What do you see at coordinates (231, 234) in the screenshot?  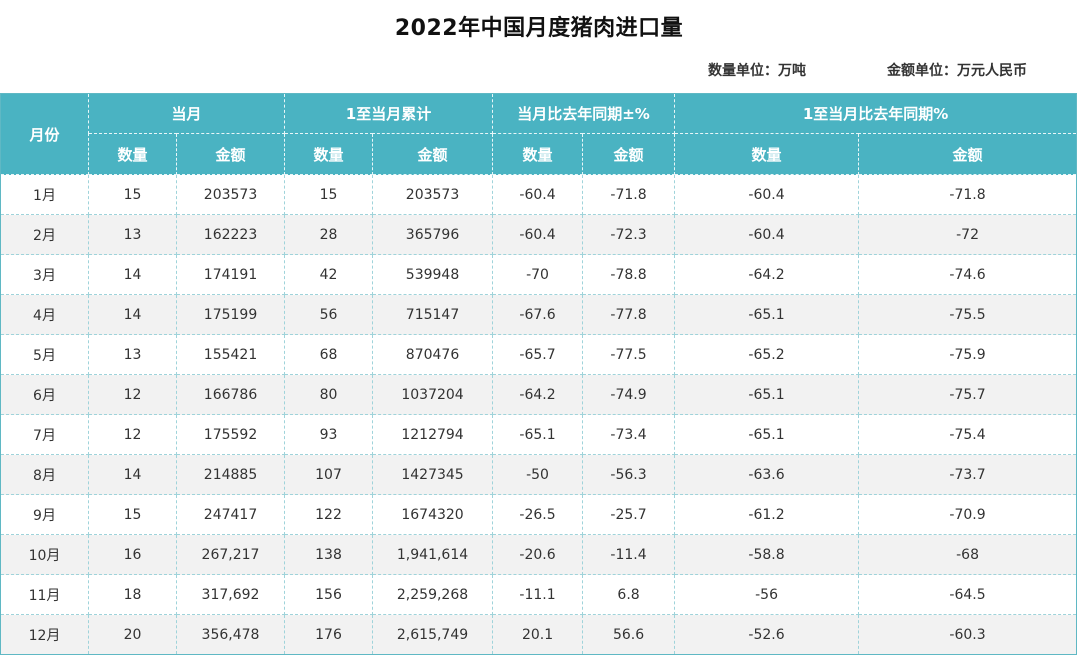 I see `amount-cell: 162223` at bounding box center [231, 234].